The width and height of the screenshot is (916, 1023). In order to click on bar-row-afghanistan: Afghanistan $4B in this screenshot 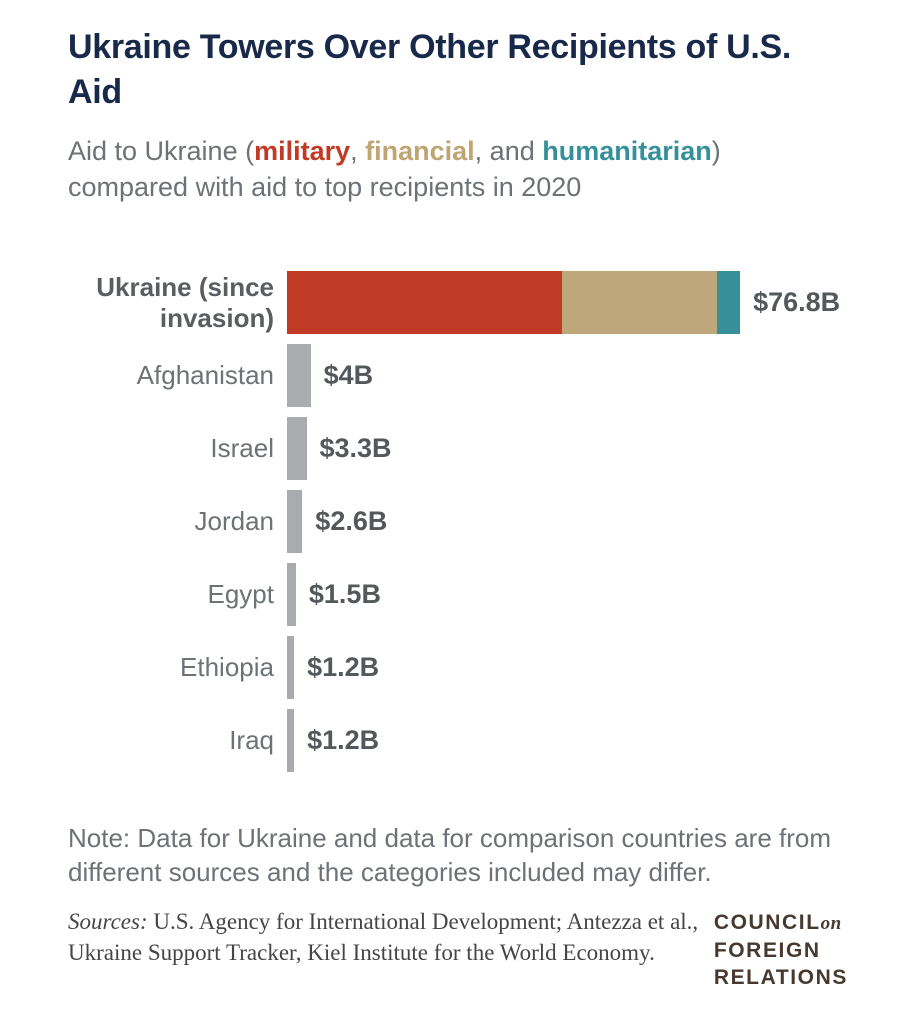, I will do `click(458, 375)`.